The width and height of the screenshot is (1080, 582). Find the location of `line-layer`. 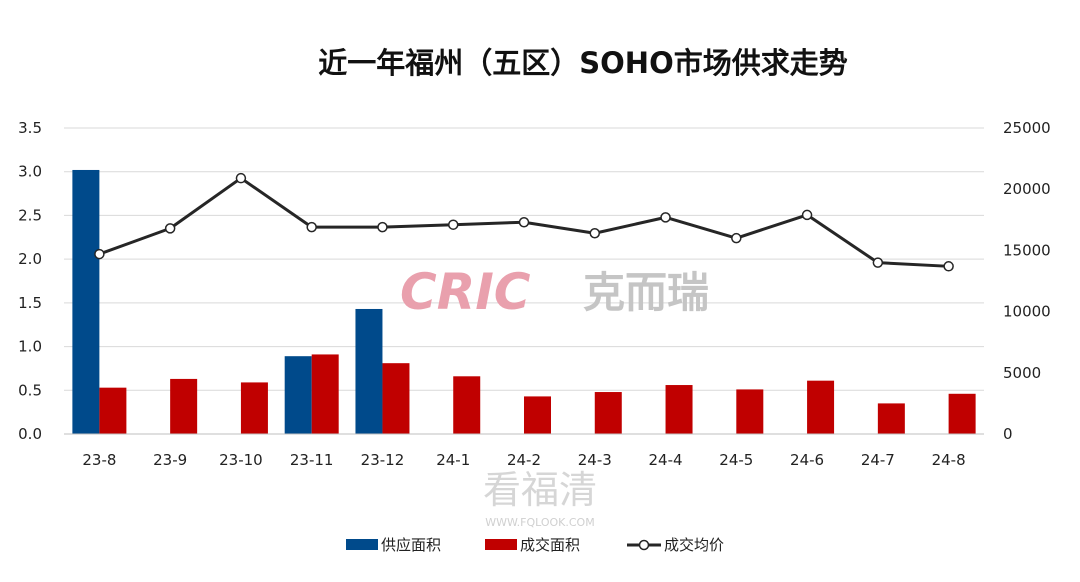

line-layer is located at coordinates (524, 222).